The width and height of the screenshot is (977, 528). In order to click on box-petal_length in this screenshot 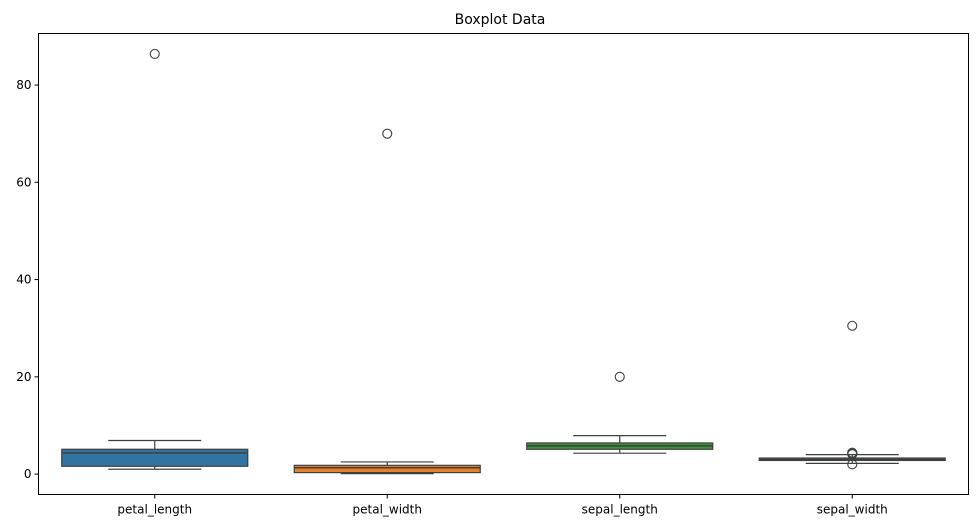, I will do `click(155, 457)`.